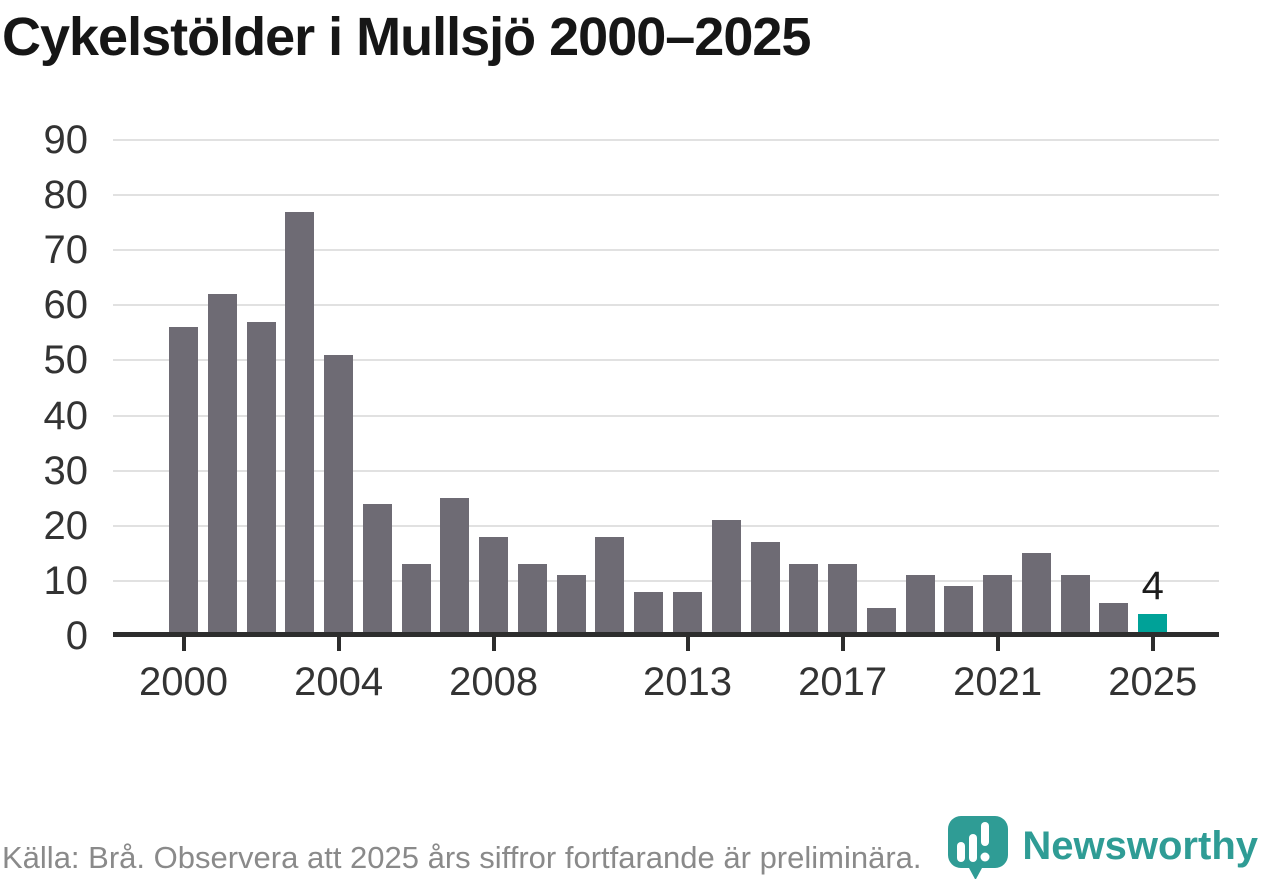 This screenshot has height=879, width=1262. I want to click on bar-2004, so click(339, 495).